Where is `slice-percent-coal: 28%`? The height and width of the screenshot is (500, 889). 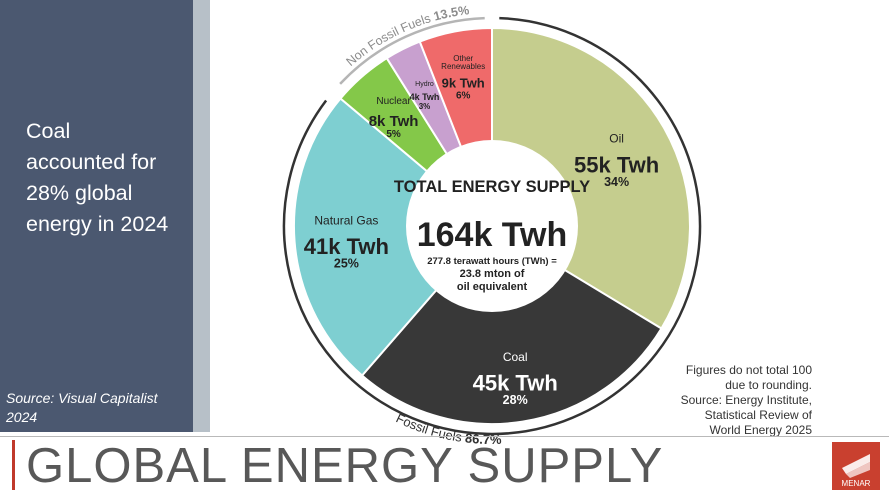
slice-percent-coal: 28% is located at coordinates (515, 400).